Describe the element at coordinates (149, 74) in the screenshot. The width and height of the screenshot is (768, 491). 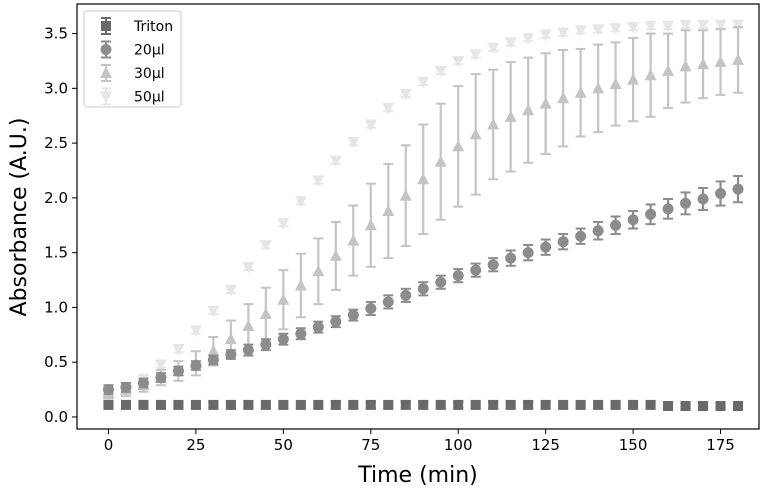
I see `legend-label: 30µl` at that location.